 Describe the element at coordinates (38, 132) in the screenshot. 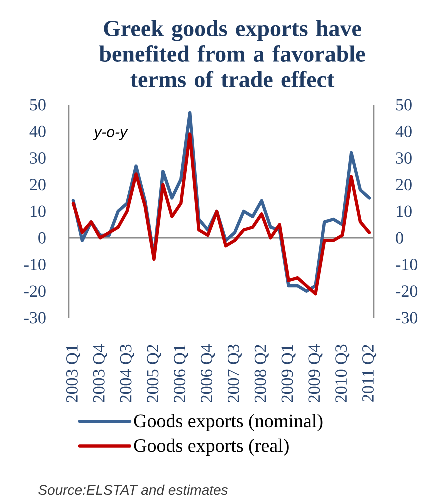

I see `y-tick-label: 40` at that location.